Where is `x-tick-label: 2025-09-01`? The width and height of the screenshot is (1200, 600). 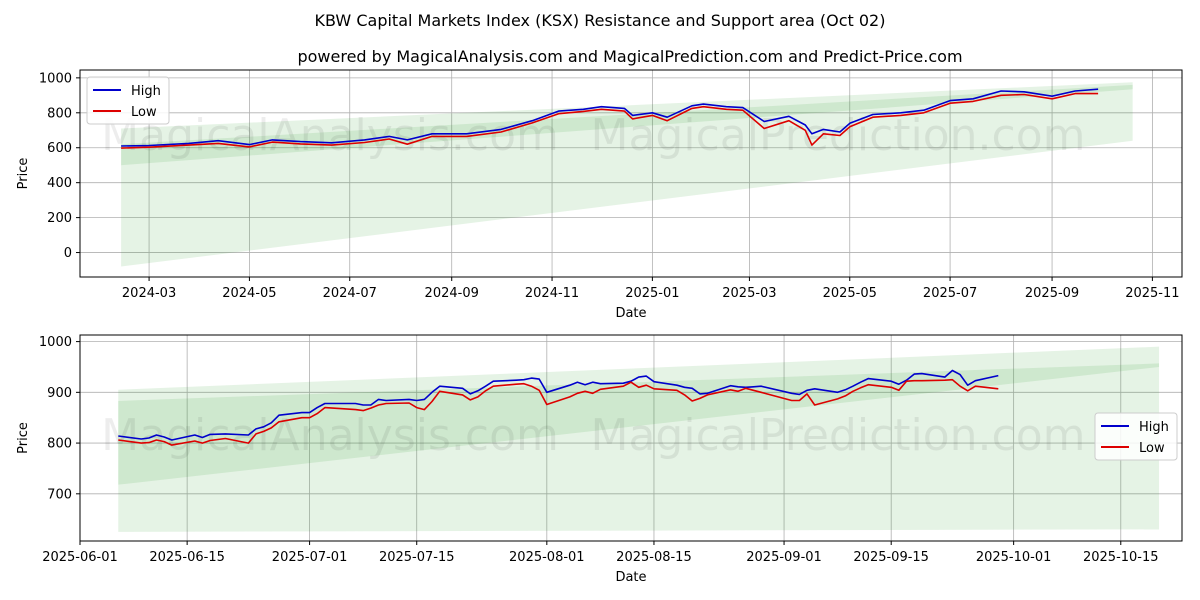
x-tick-label: 2025-09-01 is located at coordinates (784, 557).